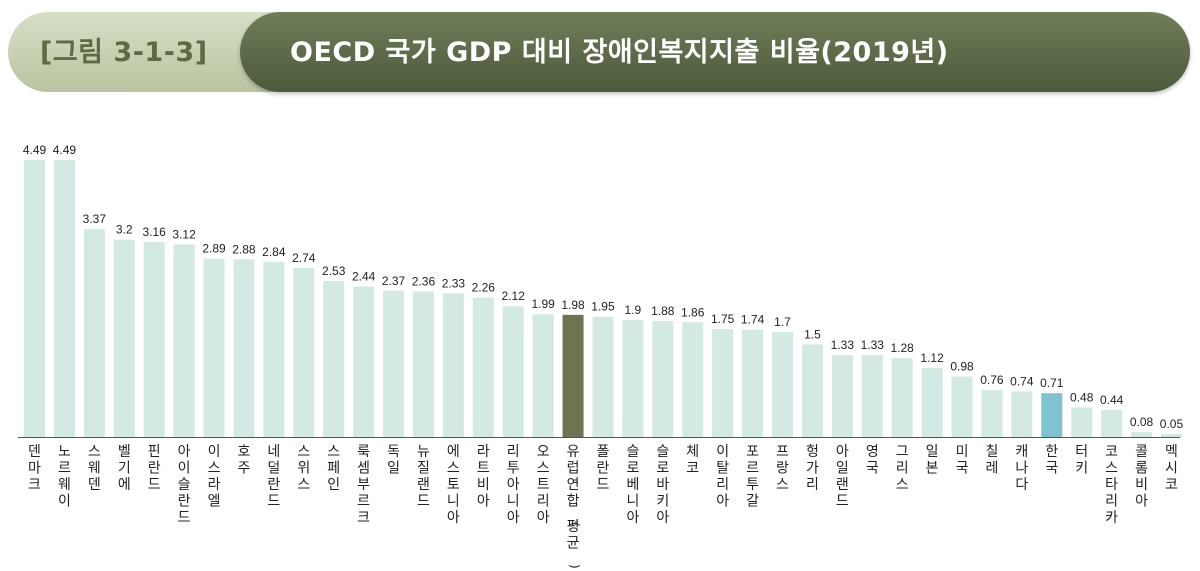 Image resolution: width=1200 pixels, height=571 pixels. I want to click on data-label-34: 0.71, so click(1052, 383).